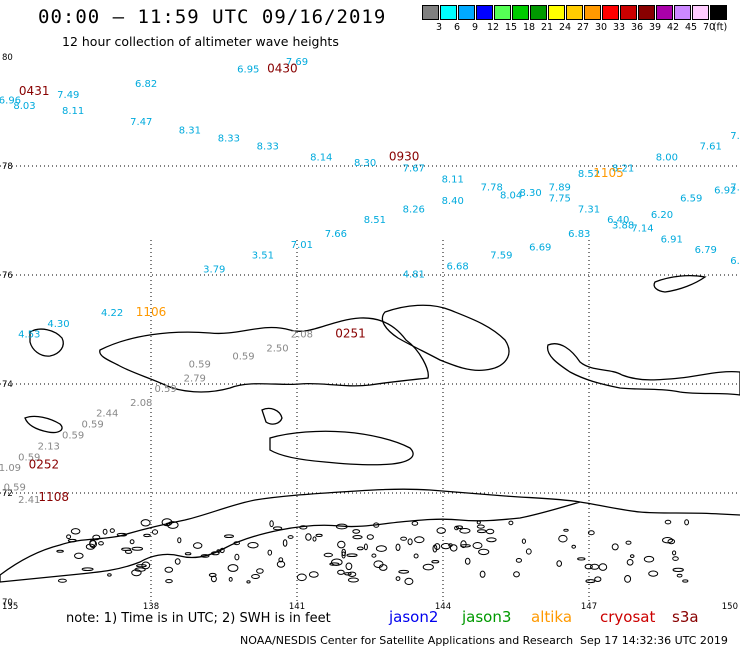  What do you see at coordinates (29, 500) in the screenshot?
I see `wave-height-label: 2.41` at bounding box center [29, 500].